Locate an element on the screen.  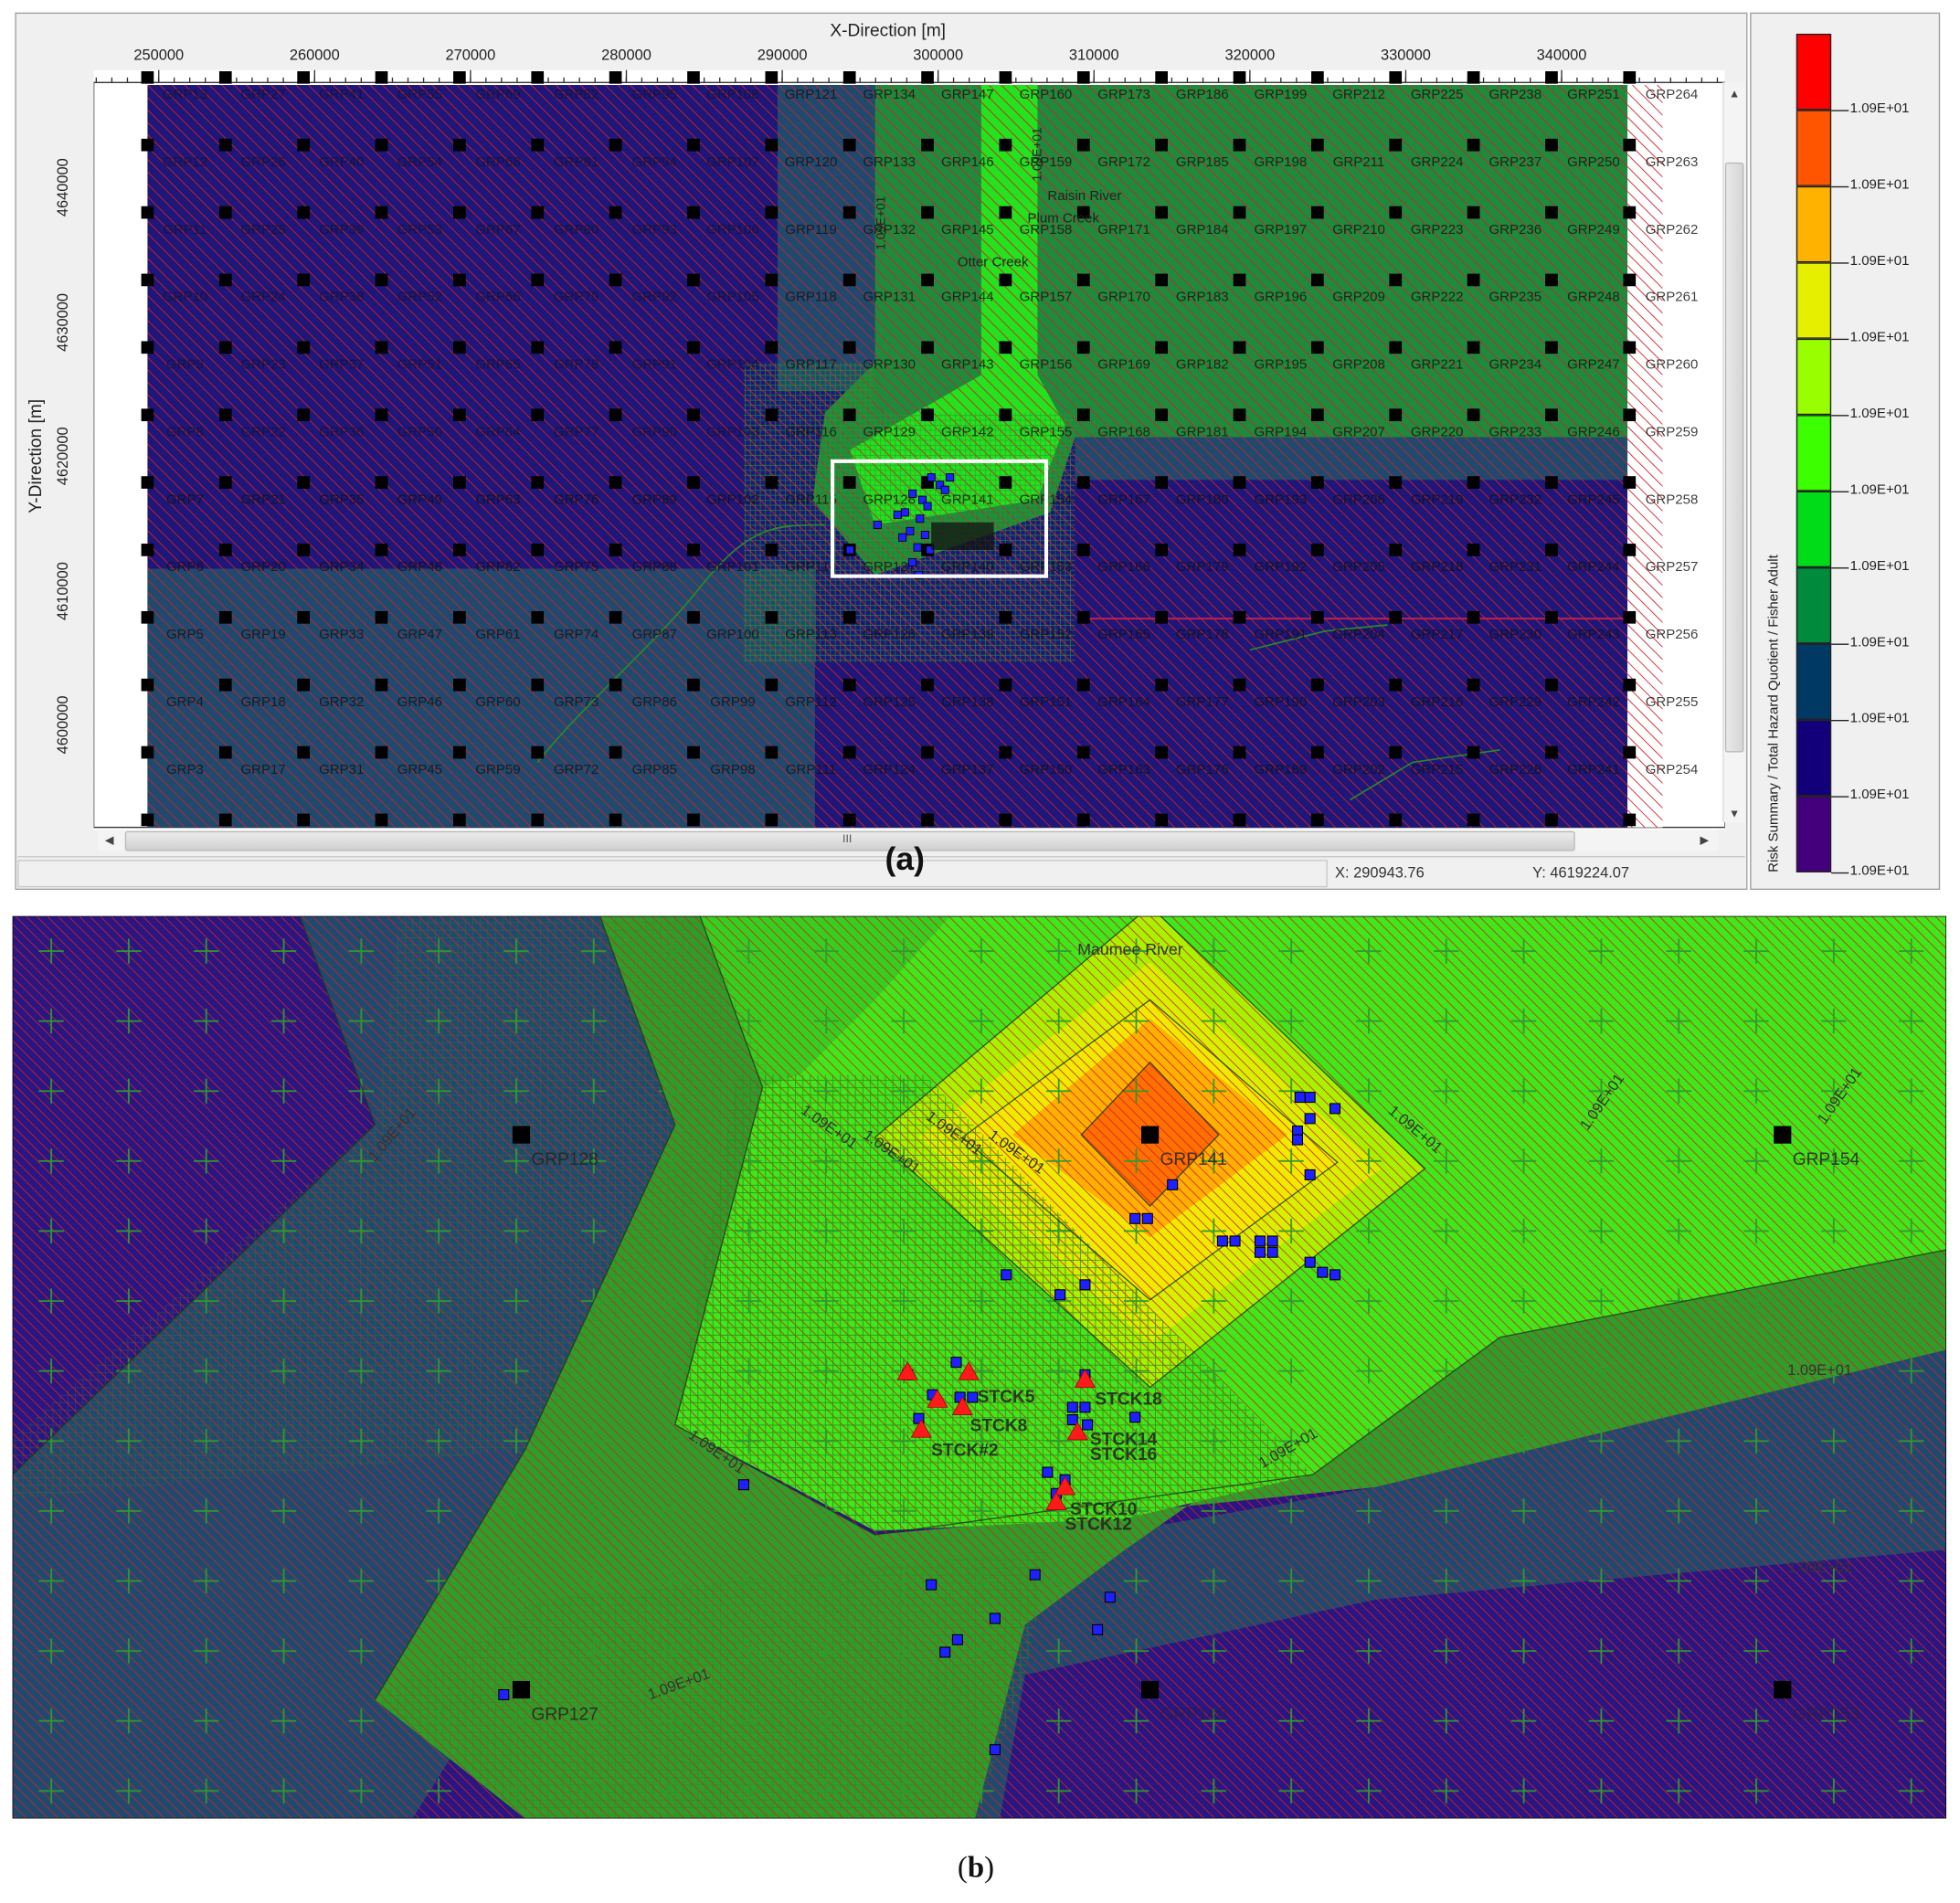
receptor-label: GRP48 is located at coordinates (420, 567).